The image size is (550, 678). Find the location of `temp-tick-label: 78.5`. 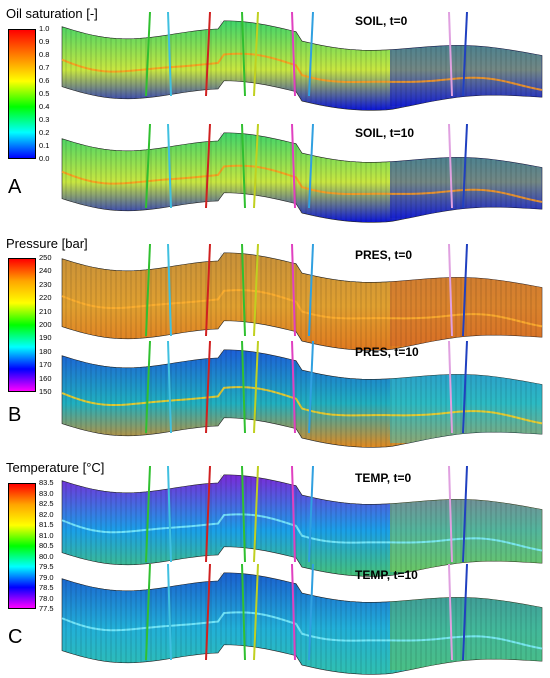

temp-tick-label: 78.5 is located at coordinates (46, 587).